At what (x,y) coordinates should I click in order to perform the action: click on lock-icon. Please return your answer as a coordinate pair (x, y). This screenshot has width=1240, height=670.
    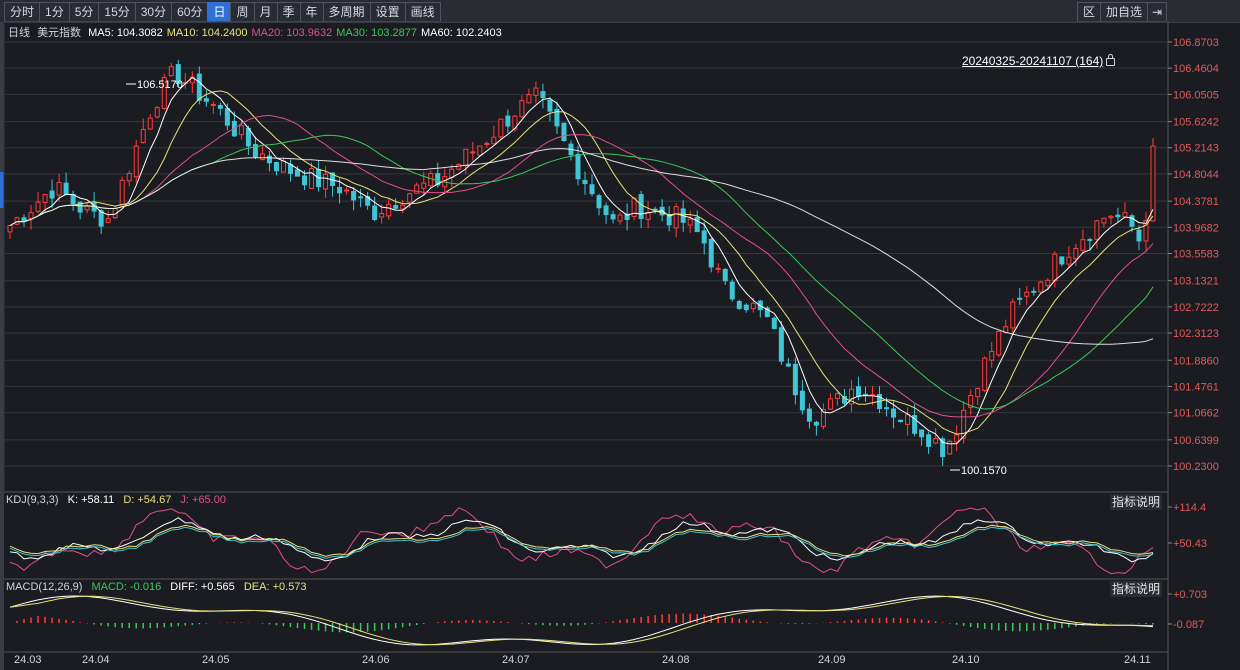
    Looking at the image, I should click on (1111, 60).